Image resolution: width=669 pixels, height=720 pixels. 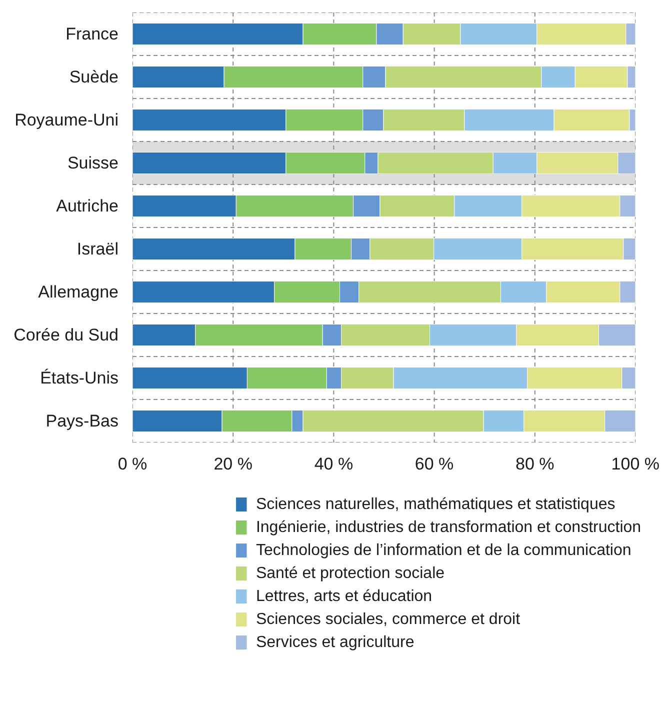 What do you see at coordinates (449, 527) in the screenshot?
I see `legend-label: Ingénierie, industries de transformation et construction` at bounding box center [449, 527].